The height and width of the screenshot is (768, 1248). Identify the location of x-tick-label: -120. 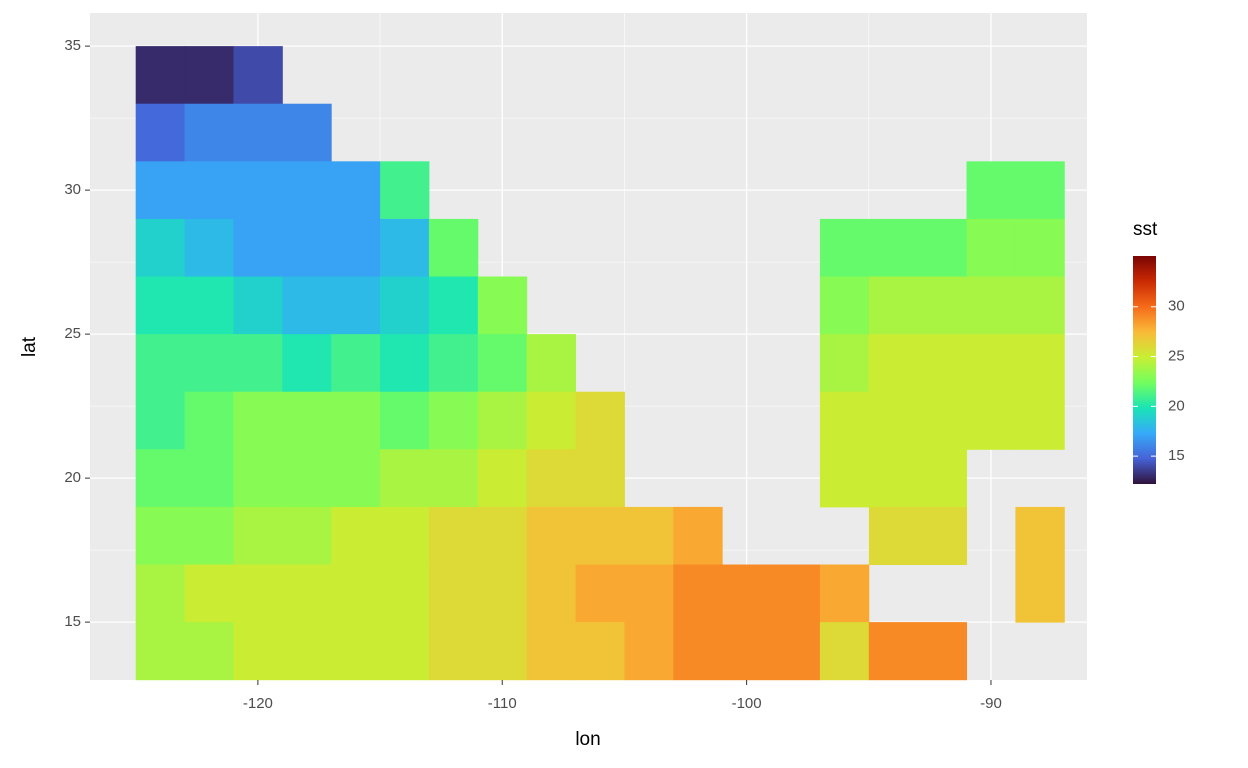
(258, 703).